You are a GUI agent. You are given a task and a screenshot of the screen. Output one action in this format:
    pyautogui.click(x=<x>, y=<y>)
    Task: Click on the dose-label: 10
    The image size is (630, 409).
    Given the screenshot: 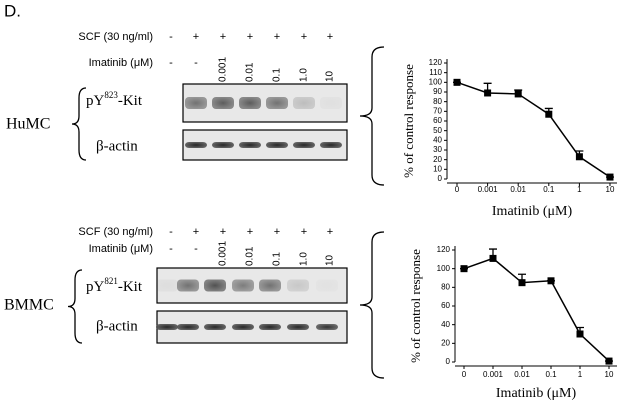 What is the action you would take?
    pyautogui.click(x=330, y=260)
    